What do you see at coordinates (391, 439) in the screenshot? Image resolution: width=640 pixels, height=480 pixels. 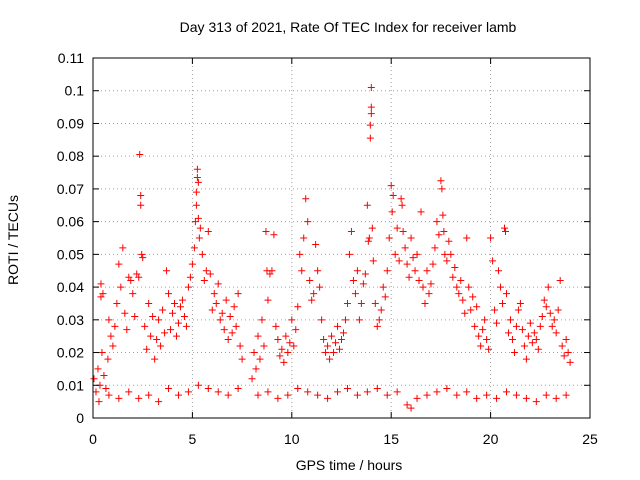 I see `x-tick-label: 15` at bounding box center [391, 439].